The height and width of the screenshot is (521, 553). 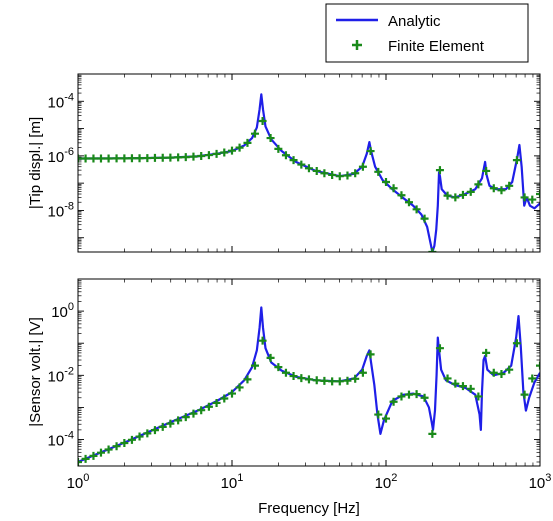 I want to click on legend-finite-element-label: Finite Element, so click(x=436, y=46).